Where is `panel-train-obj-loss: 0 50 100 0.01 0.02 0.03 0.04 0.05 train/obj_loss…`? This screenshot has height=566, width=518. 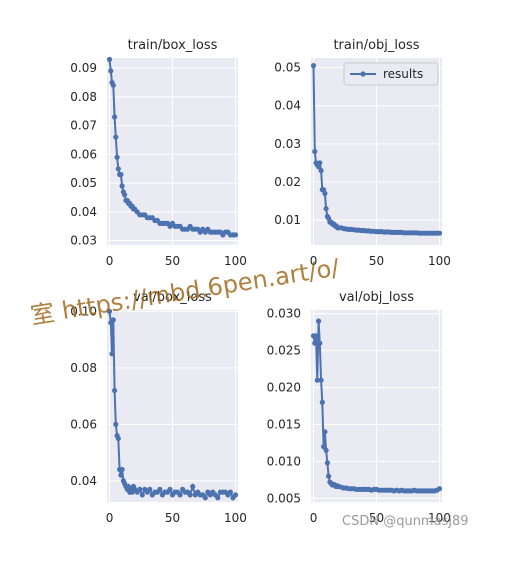 panel-train-obj-loss: 0 50 100 0.01 0.02 0.03 0.04 0.05 train/obj_loss… is located at coordinates (362, 153).